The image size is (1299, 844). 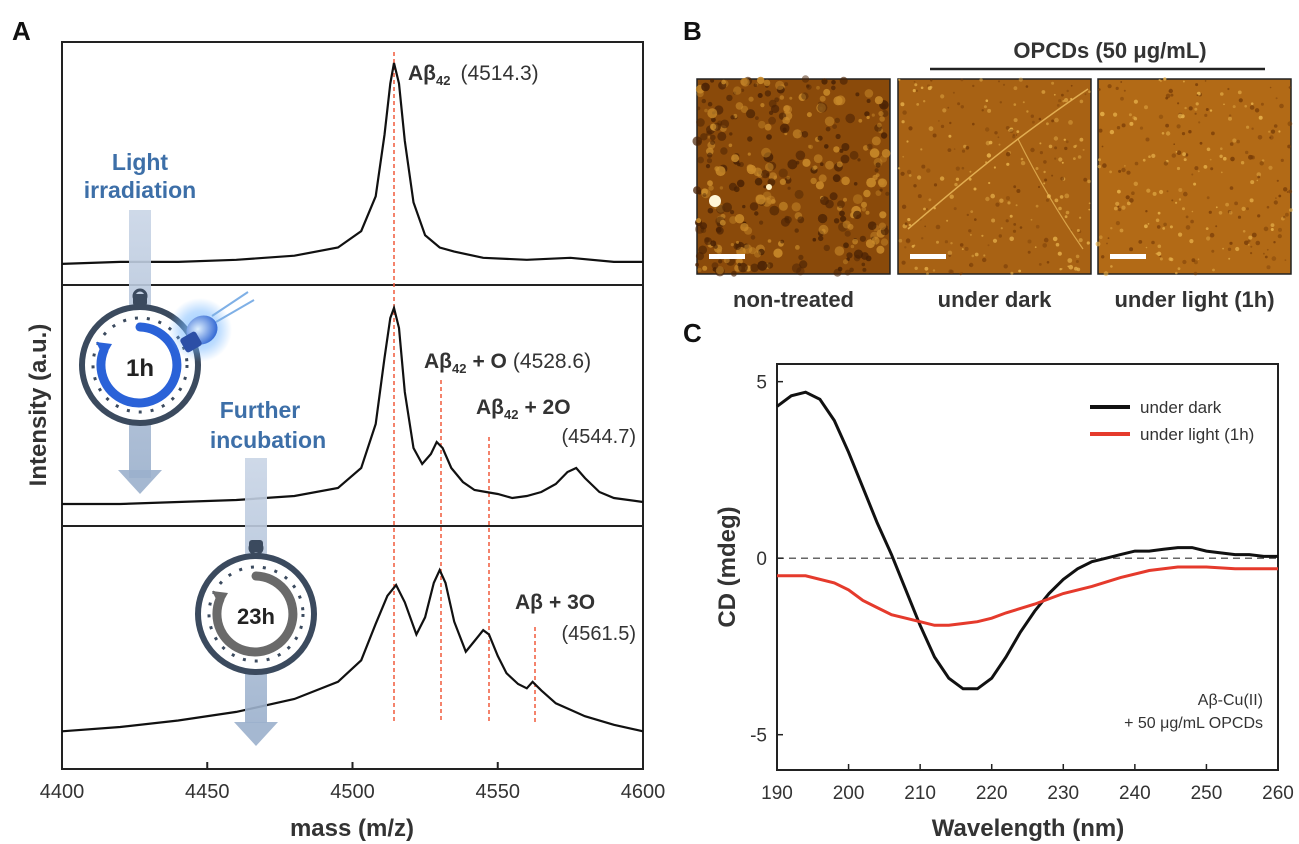 I want to click on peak-1-sub: 42, so click(x=459, y=368).